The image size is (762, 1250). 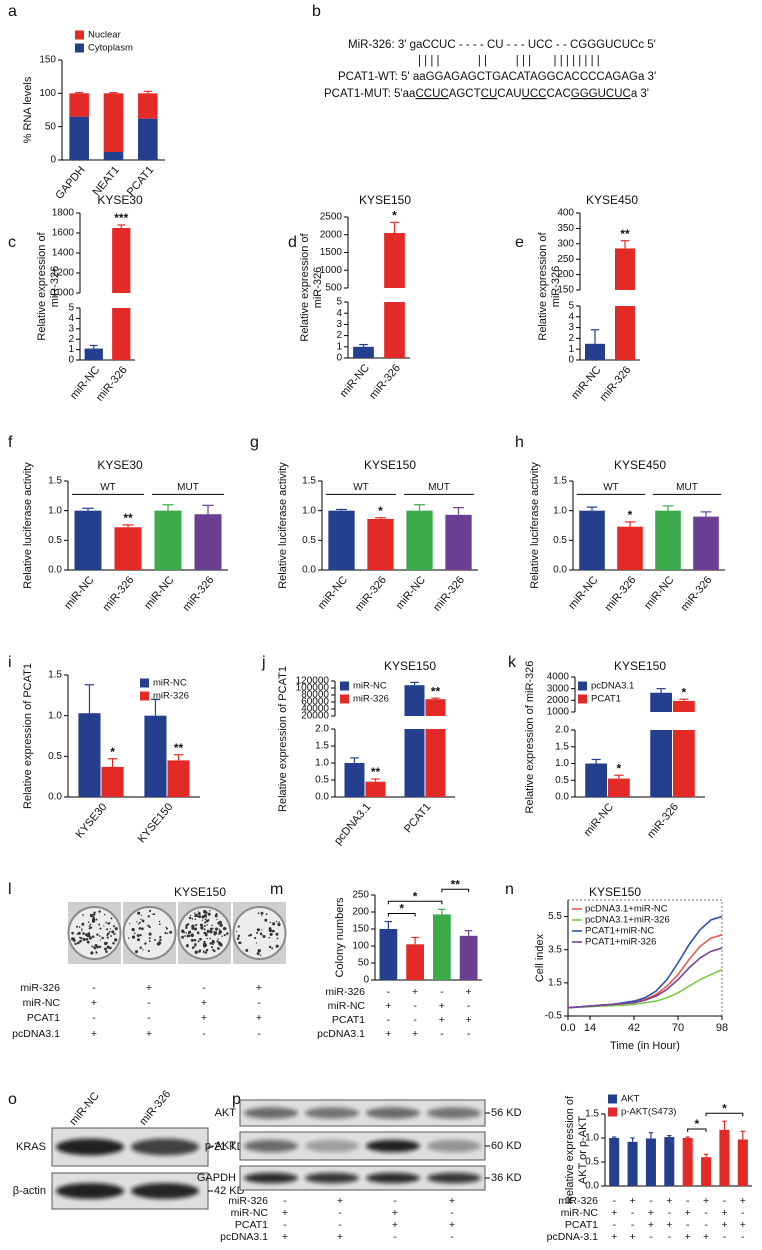 I want to click on y-tick-label: 2000, so click(x=331, y=234).